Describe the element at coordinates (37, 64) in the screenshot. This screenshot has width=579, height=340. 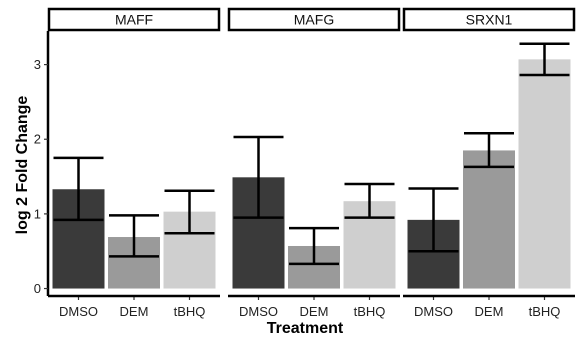
I see `y-tick-label: 3` at that location.